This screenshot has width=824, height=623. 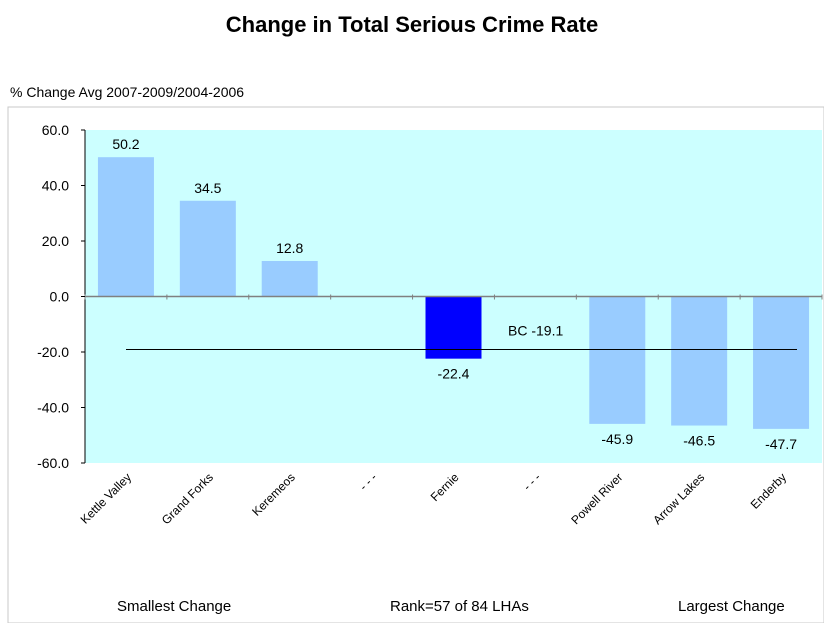 What do you see at coordinates (53, 408) in the screenshot?
I see `y-tick-label: -40.0` at bounding box center [53, 408].